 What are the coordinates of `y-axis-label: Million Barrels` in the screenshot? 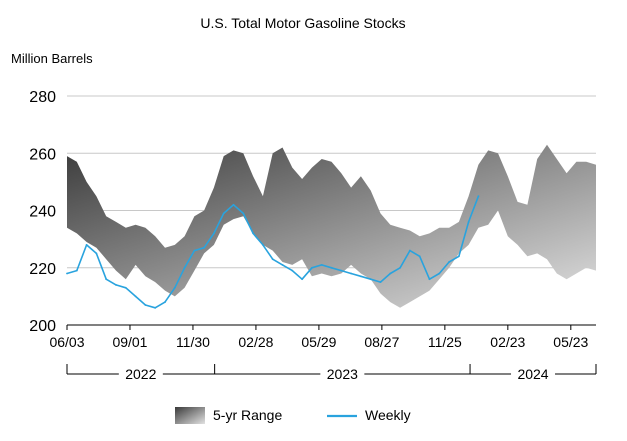 It's located at (52, 58).